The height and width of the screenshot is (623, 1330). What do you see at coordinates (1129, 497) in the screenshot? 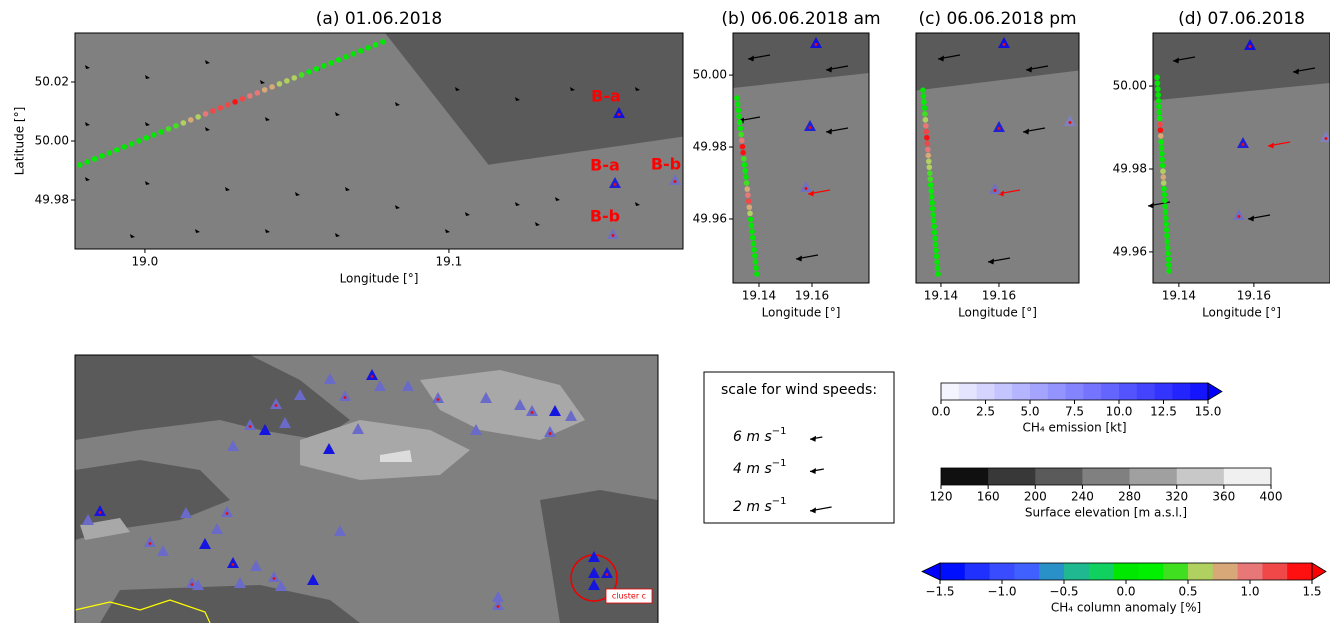
I see `colorbar-tick-label: 280` at bounding box center [1129, 497].